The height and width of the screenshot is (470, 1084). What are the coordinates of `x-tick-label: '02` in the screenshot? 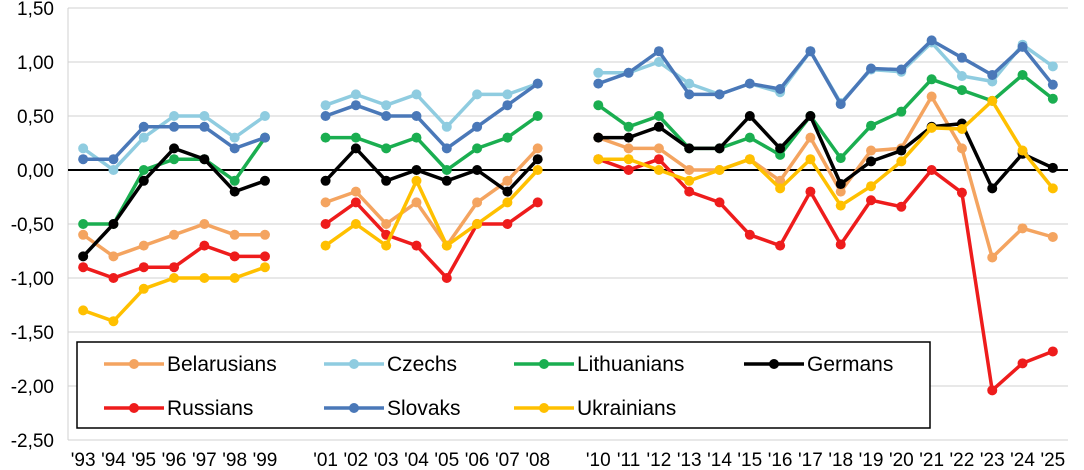 It's located at (355, 460).